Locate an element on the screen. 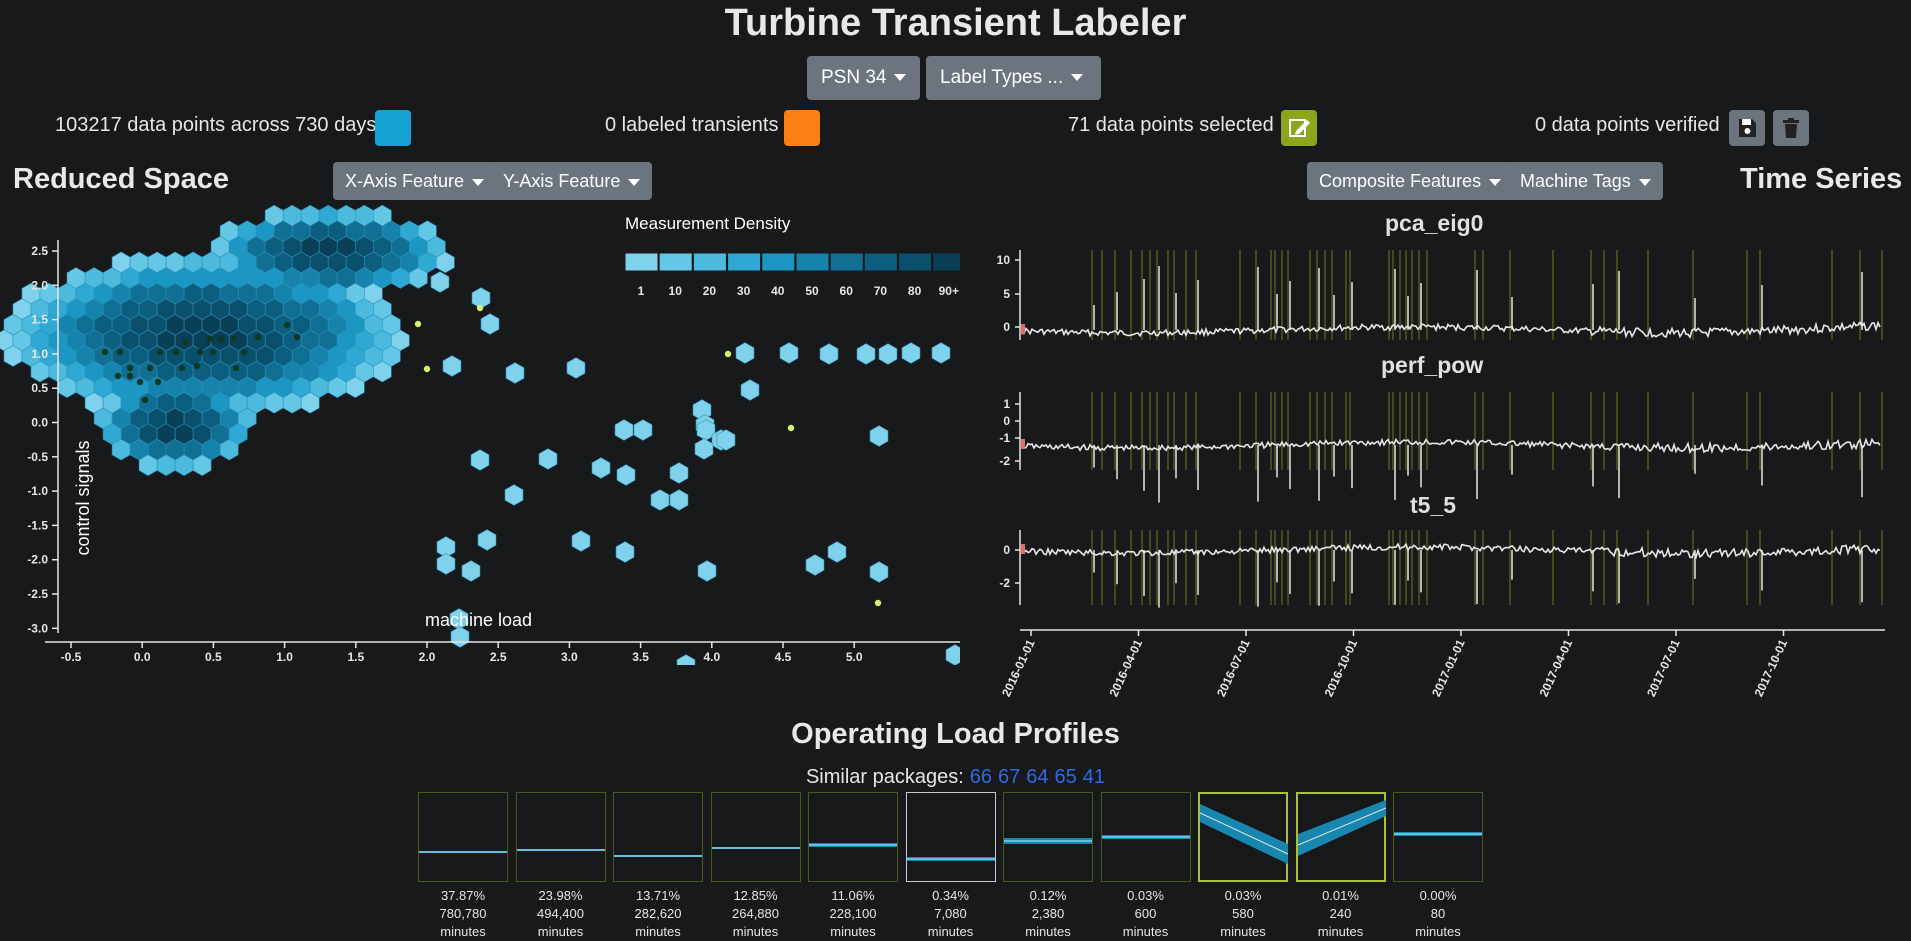  data-color-swatch is located at coordinates (393, 128).